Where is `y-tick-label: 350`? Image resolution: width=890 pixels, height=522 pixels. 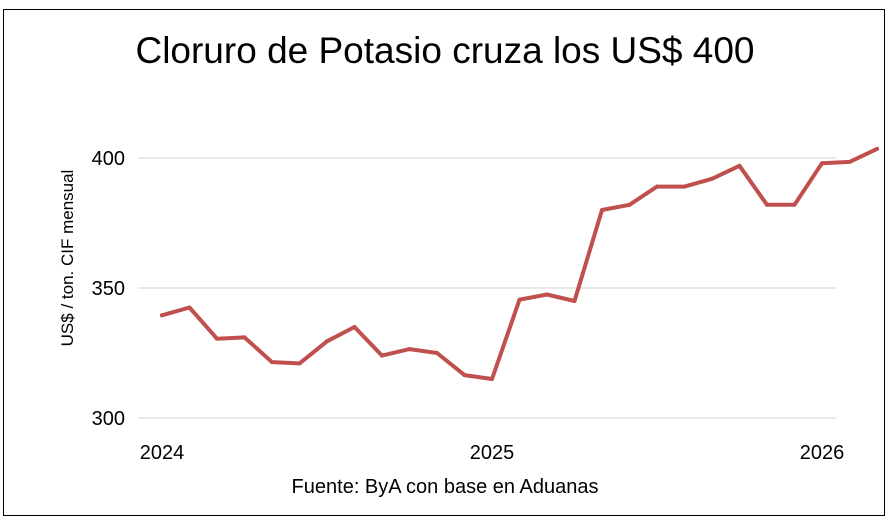
y-tick-label: 350 is located at coordinates (108, 289).